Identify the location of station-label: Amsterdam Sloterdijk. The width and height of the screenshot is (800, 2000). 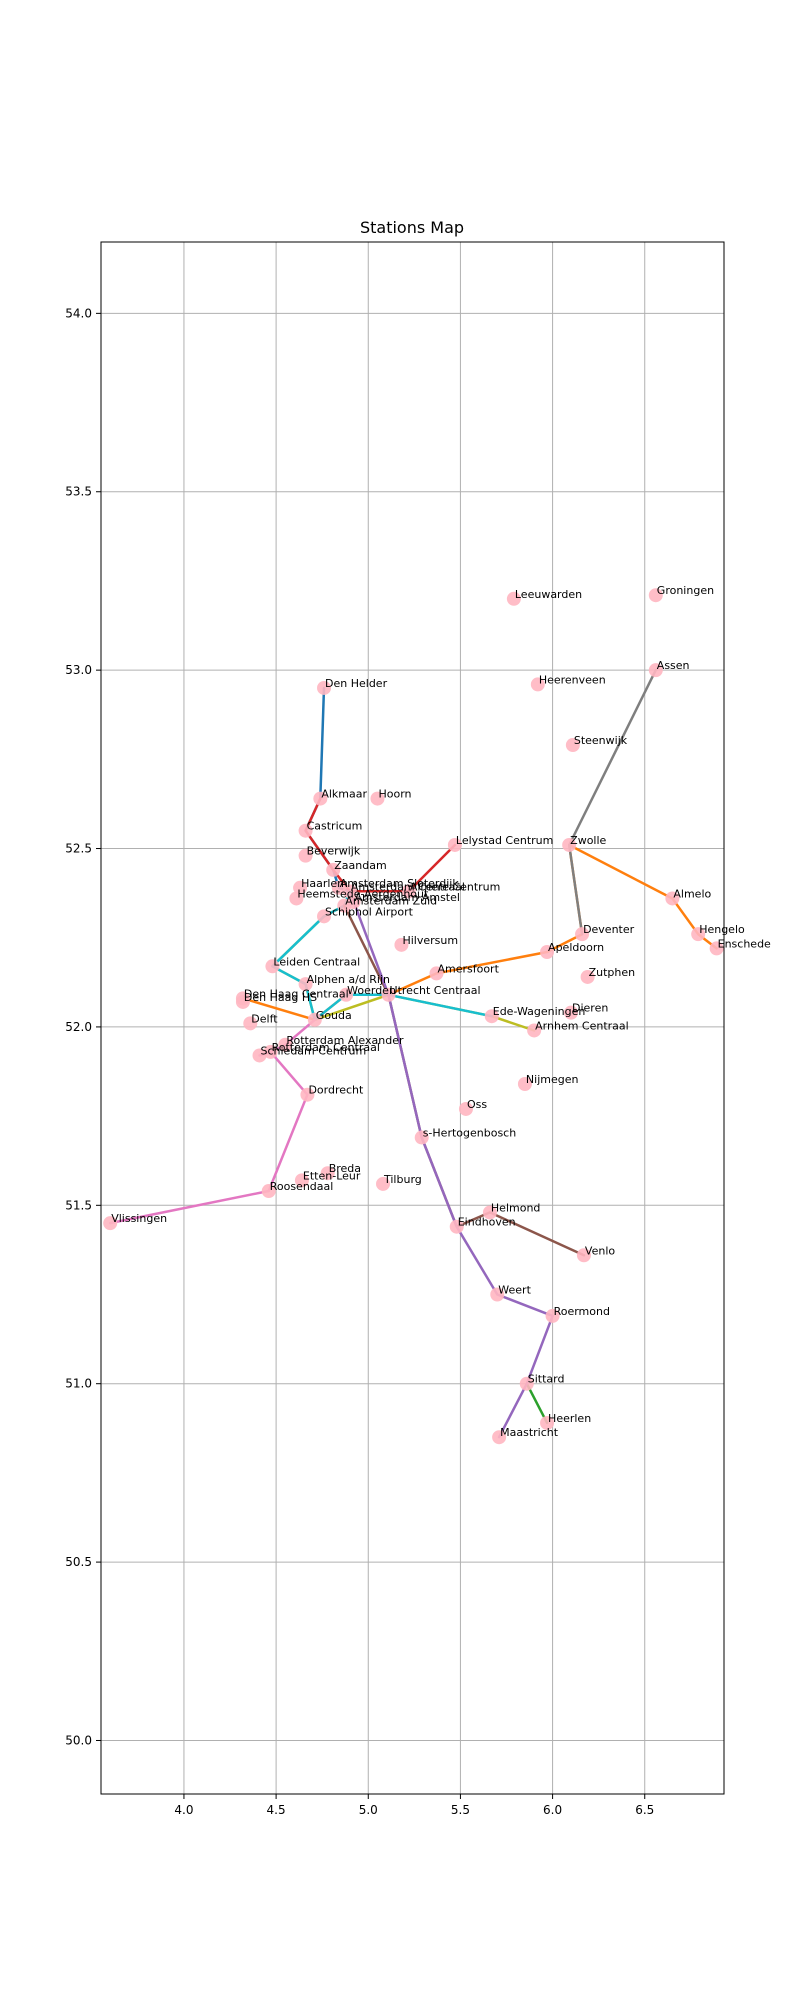
(400, 883).